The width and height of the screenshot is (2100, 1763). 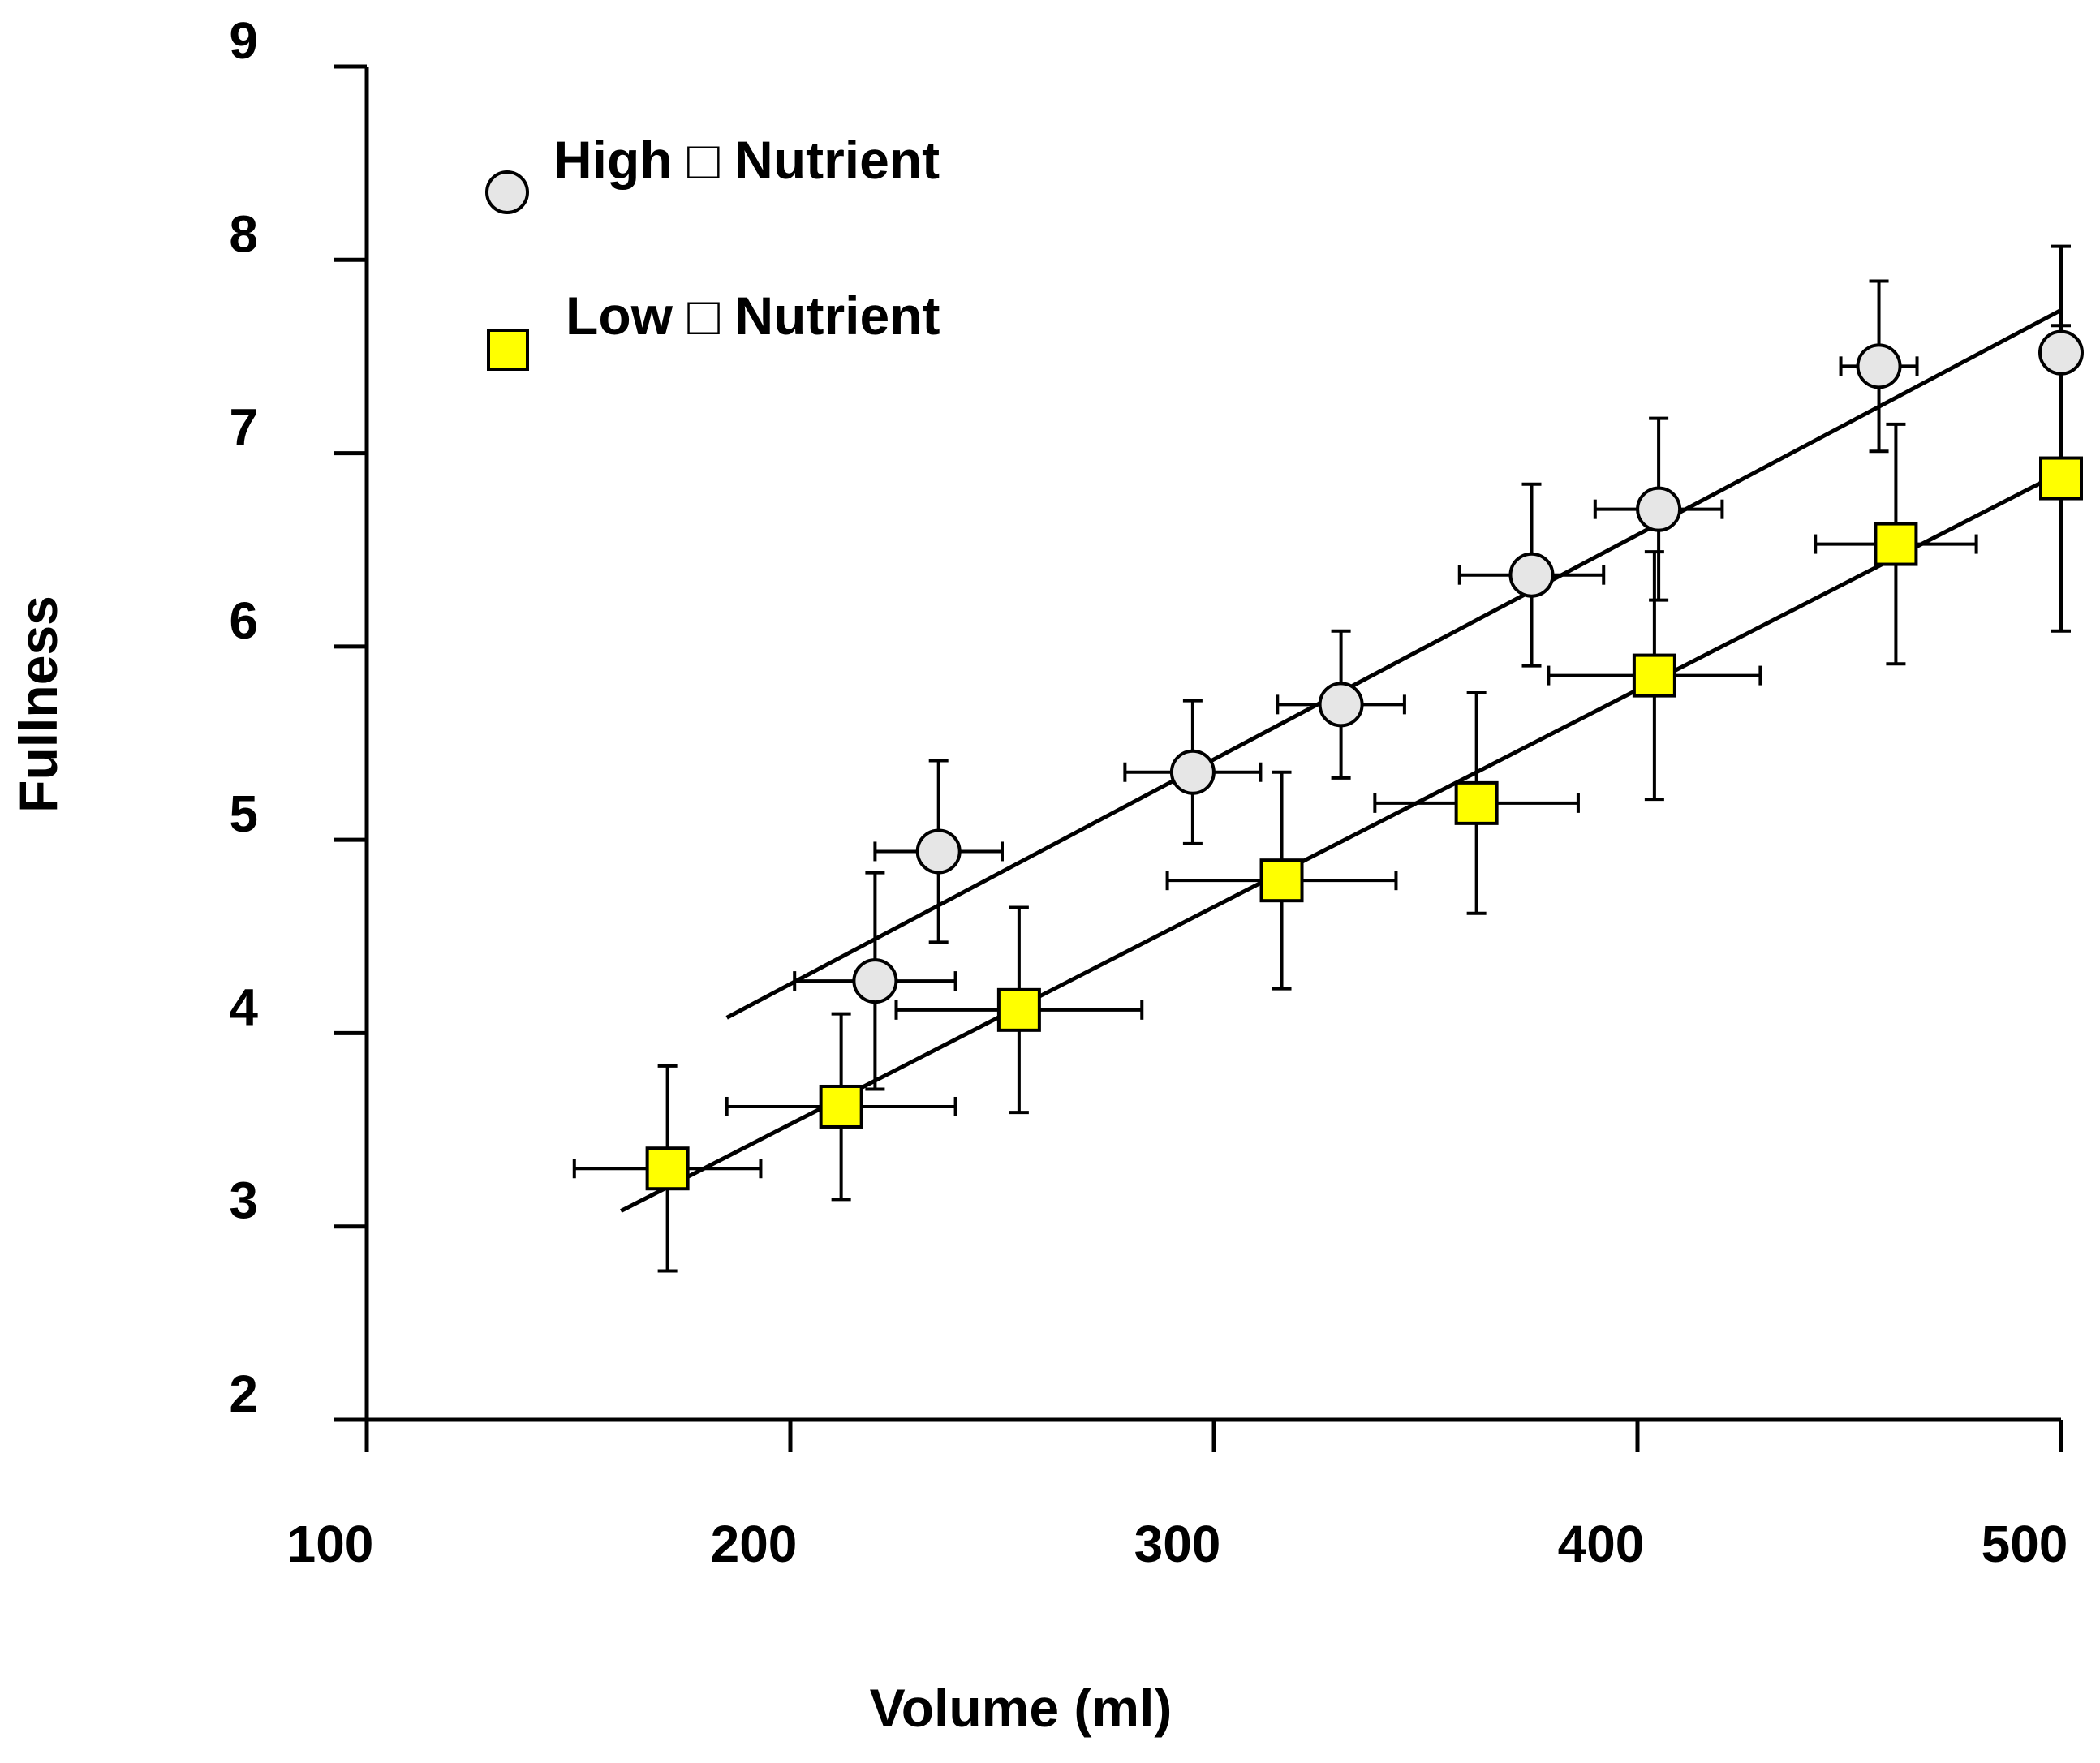 What do you see at coordinates (712, 250) in the screenshot?
I see `legend: High □ Nutrient Low □ Nutrient` at bounding box center [712, 250].